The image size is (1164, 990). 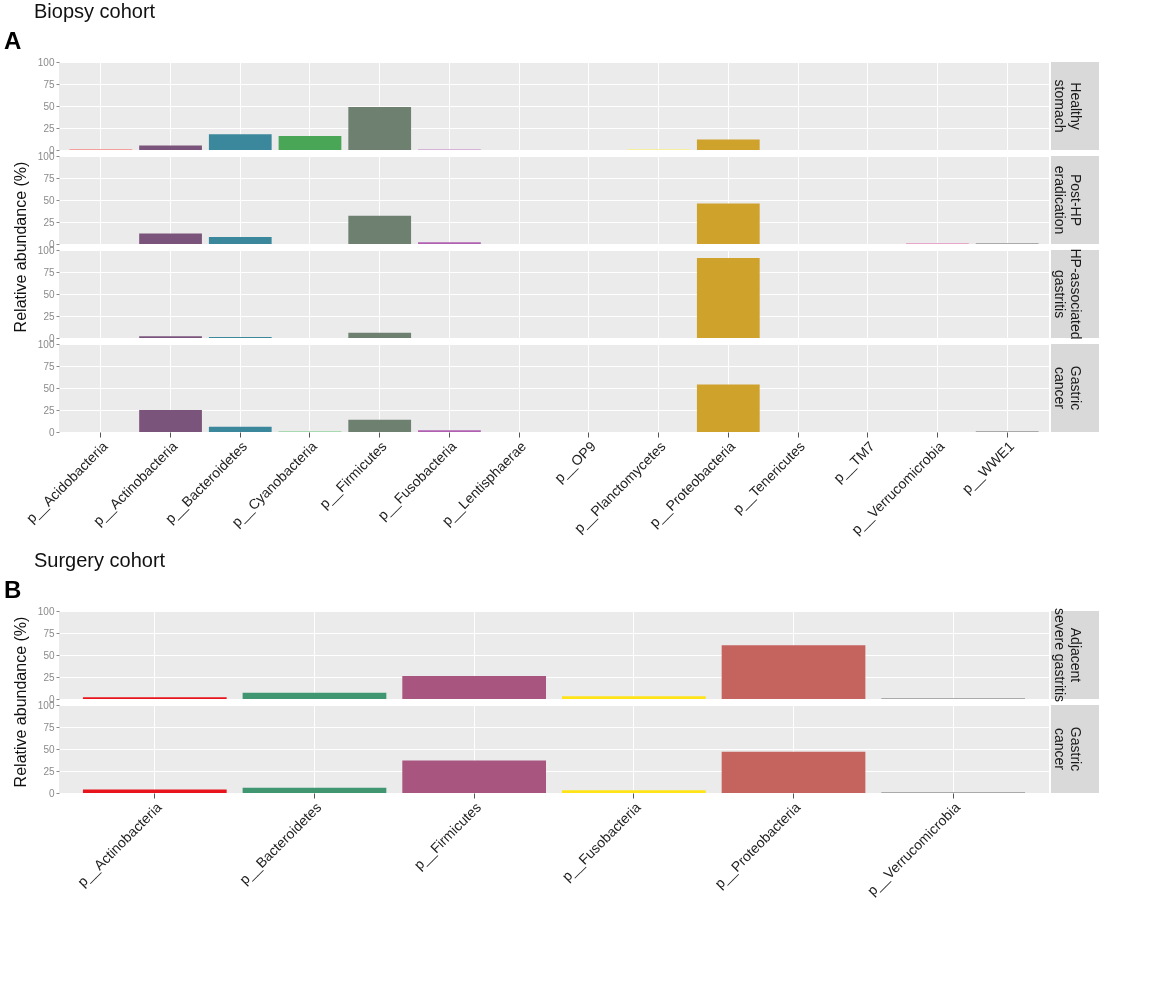 What do you see at coordinates (1068, 655) in the screenshot?
I see `y2-axis-title: Adjacent severe gastritis` at bounding box center [1068, 655].